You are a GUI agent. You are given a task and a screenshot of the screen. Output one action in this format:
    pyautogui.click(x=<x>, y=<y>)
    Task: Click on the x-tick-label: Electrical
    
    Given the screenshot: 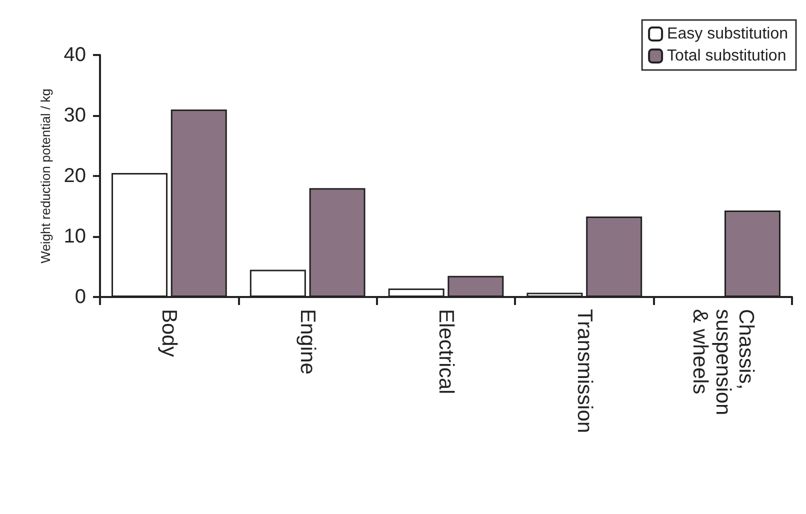 What is the action you would take?
    pyautogui.click(x=446, y=351)
    